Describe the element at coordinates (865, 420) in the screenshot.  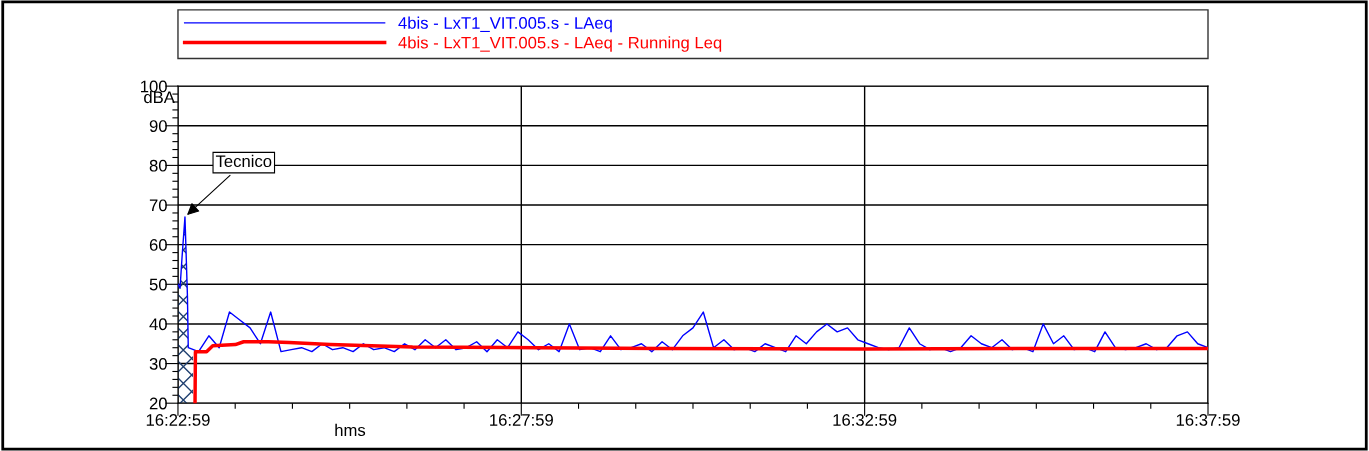
I see `x-tick-label: 16:32:59` at that location.